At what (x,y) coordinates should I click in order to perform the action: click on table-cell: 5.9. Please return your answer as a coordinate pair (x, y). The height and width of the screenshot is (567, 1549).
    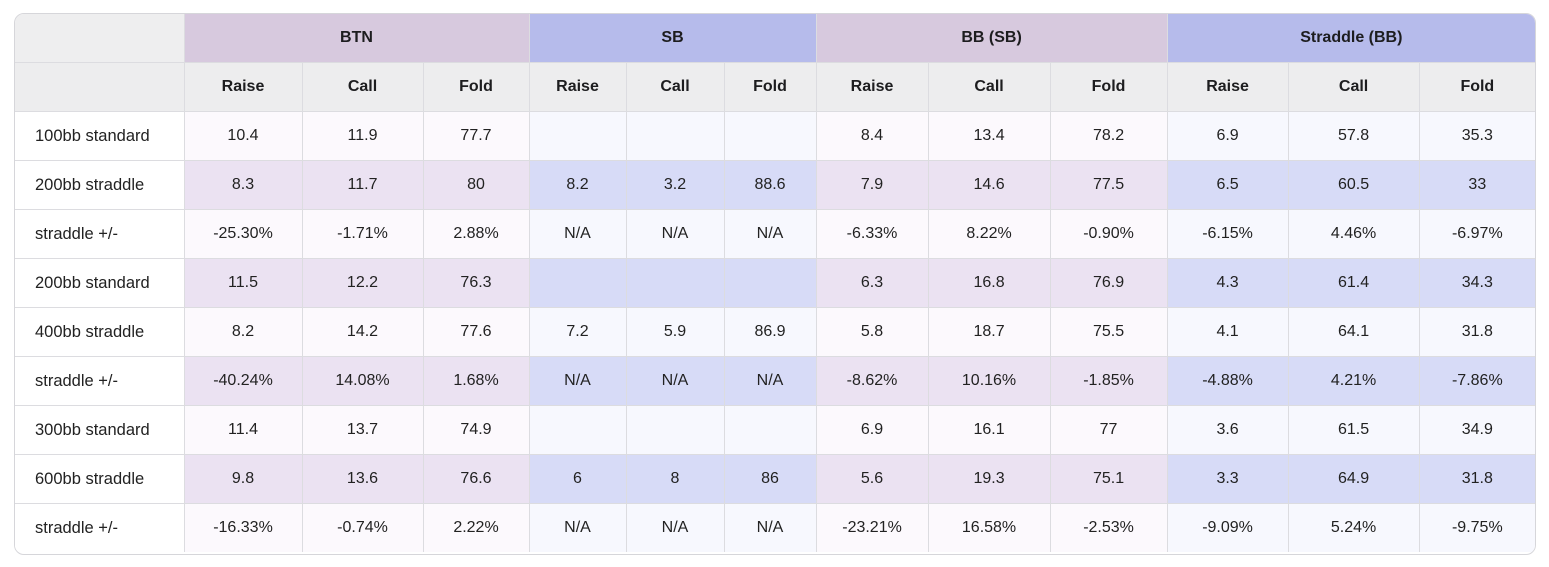
    Looking at the image, I should click on (675, 332).